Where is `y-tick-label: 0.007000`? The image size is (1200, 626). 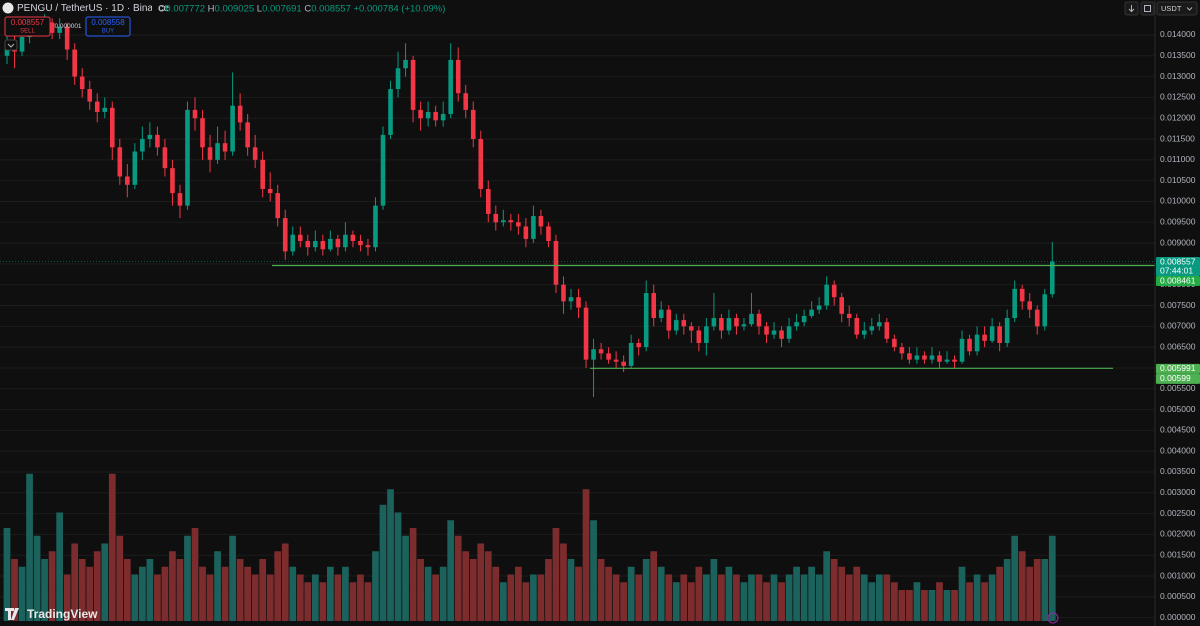
y-tick-label: 0.007000 is located at coordinates (1178, 326).